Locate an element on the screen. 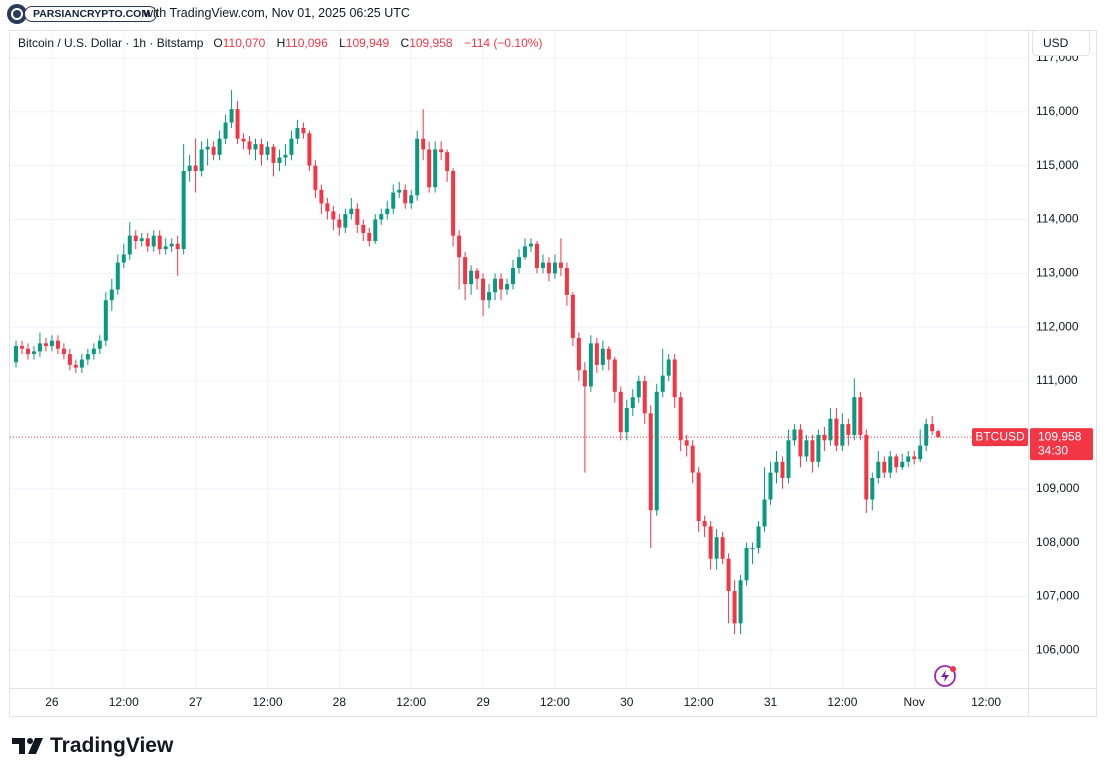  x-tick-label: 31 is located at coordinates (771, 702).